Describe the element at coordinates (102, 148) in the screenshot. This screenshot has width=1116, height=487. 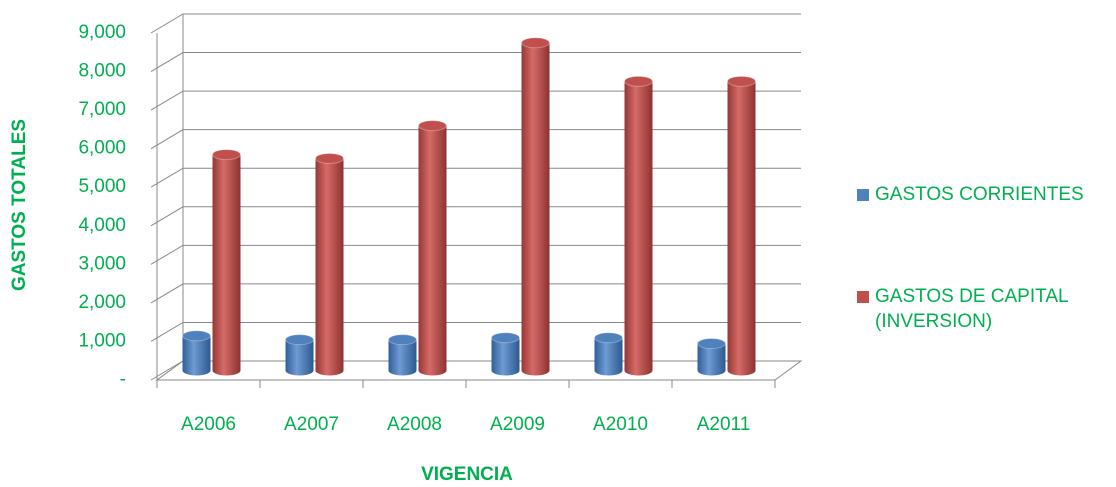
I see `y-tick-label: 6,000` at that location.